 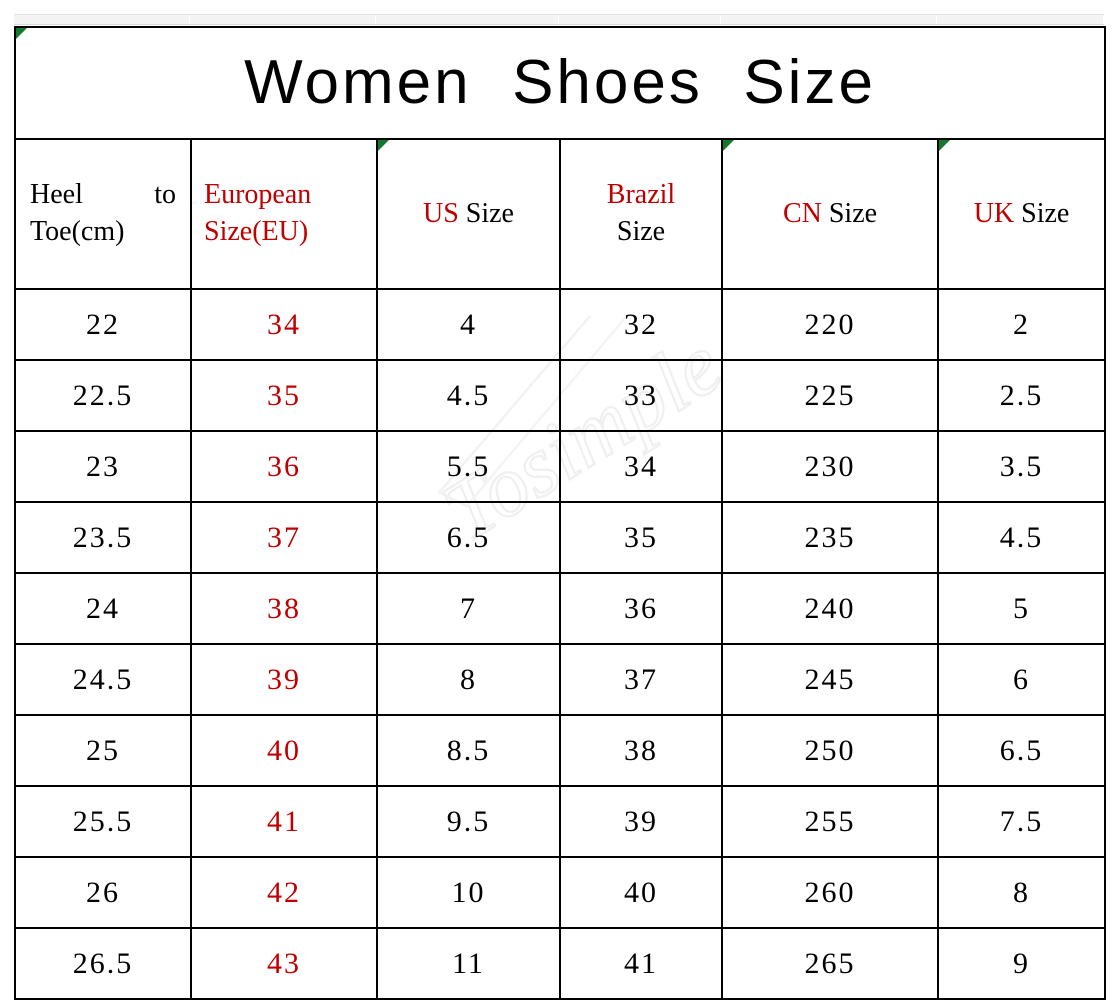 What do you see at coordinates (1021, 537) in the screenshot?
I see `cell-uk-size: 4.5` at bounding box center [1021, 537].